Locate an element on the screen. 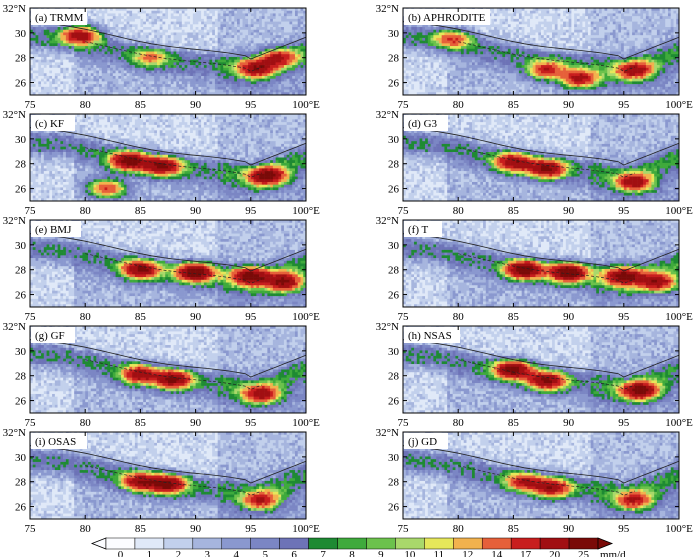 The image size is (700, 557). map-panel: (h) NSAS 75 80 85 90 95 100°E 26 28 30 32°N is located at coordinates (534, 375).